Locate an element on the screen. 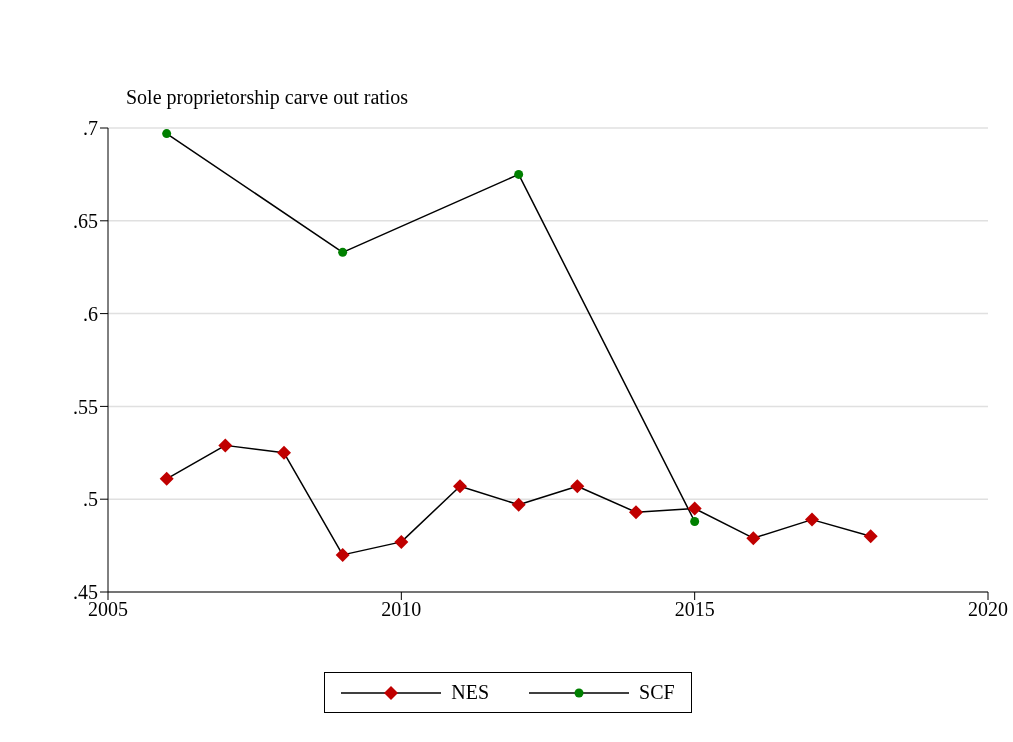 The height and width of the screenshot is (742, 1013). y-tick-label: .65 is located at coordinates (85, 220).